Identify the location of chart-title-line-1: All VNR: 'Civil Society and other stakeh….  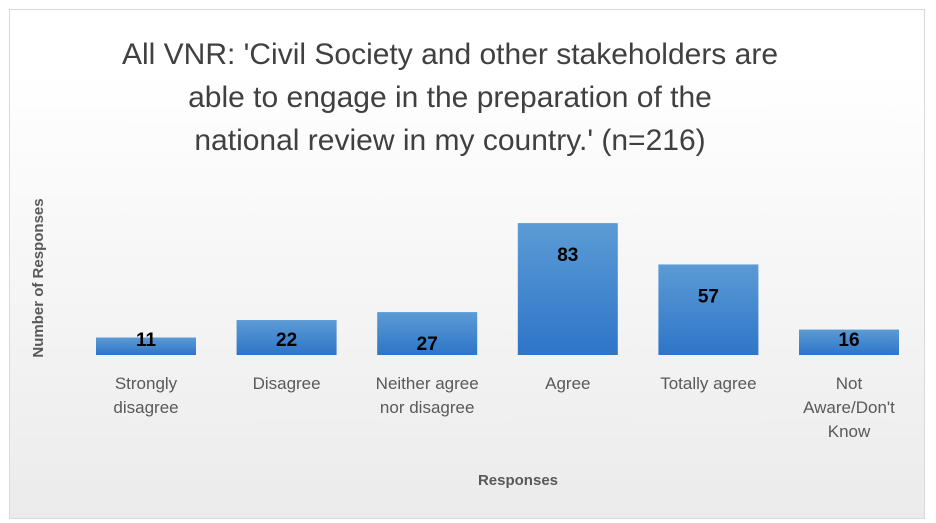
(449, 54).